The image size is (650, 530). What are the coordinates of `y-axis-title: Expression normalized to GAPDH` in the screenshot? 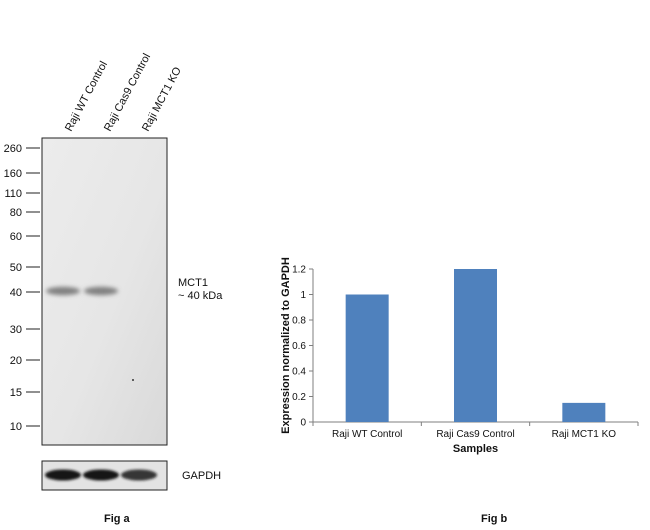 It's located at (286, 345).